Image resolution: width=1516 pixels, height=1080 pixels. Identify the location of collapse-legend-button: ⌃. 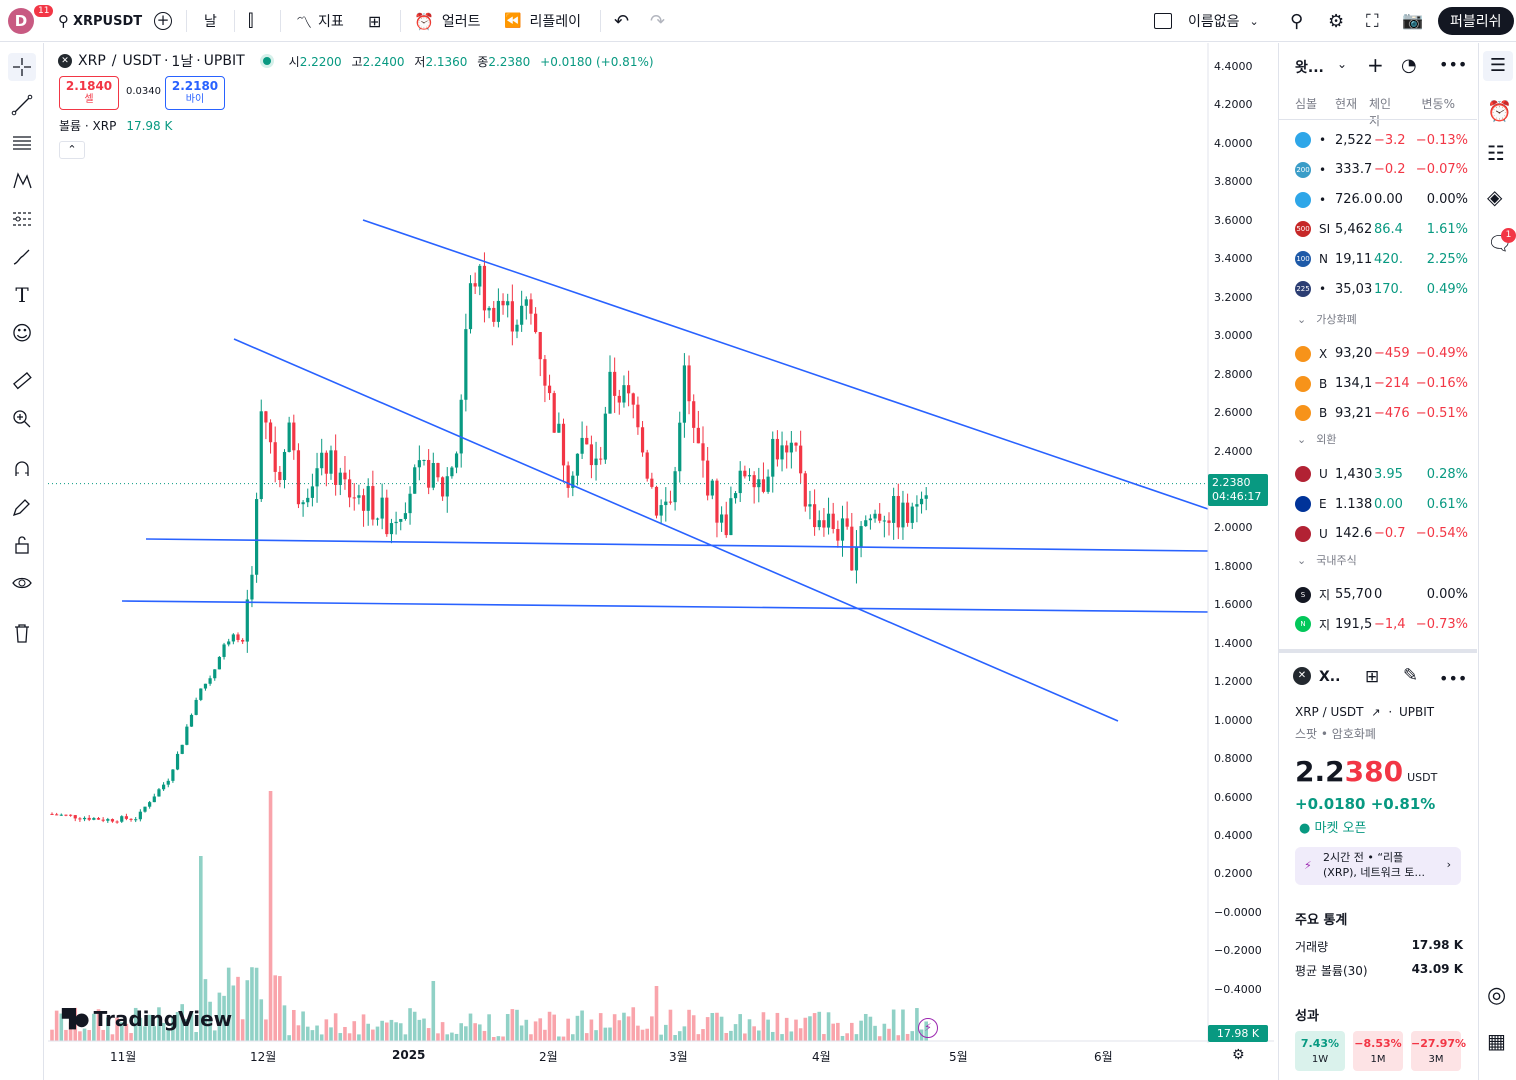
(72, 150).